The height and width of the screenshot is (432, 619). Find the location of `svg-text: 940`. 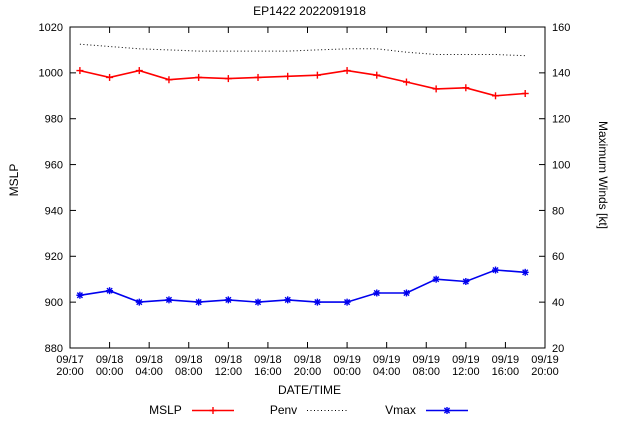

svg-text: 940 is located at coordinates (54, 211).